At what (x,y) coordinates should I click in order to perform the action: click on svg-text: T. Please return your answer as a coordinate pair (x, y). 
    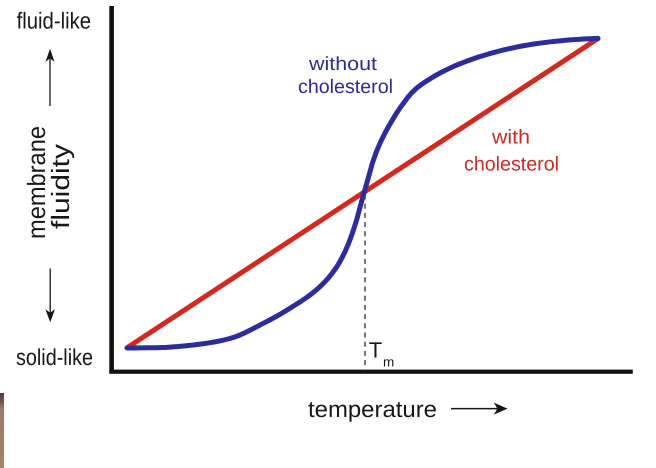
    Looking at the image, I should click on (375, 349).